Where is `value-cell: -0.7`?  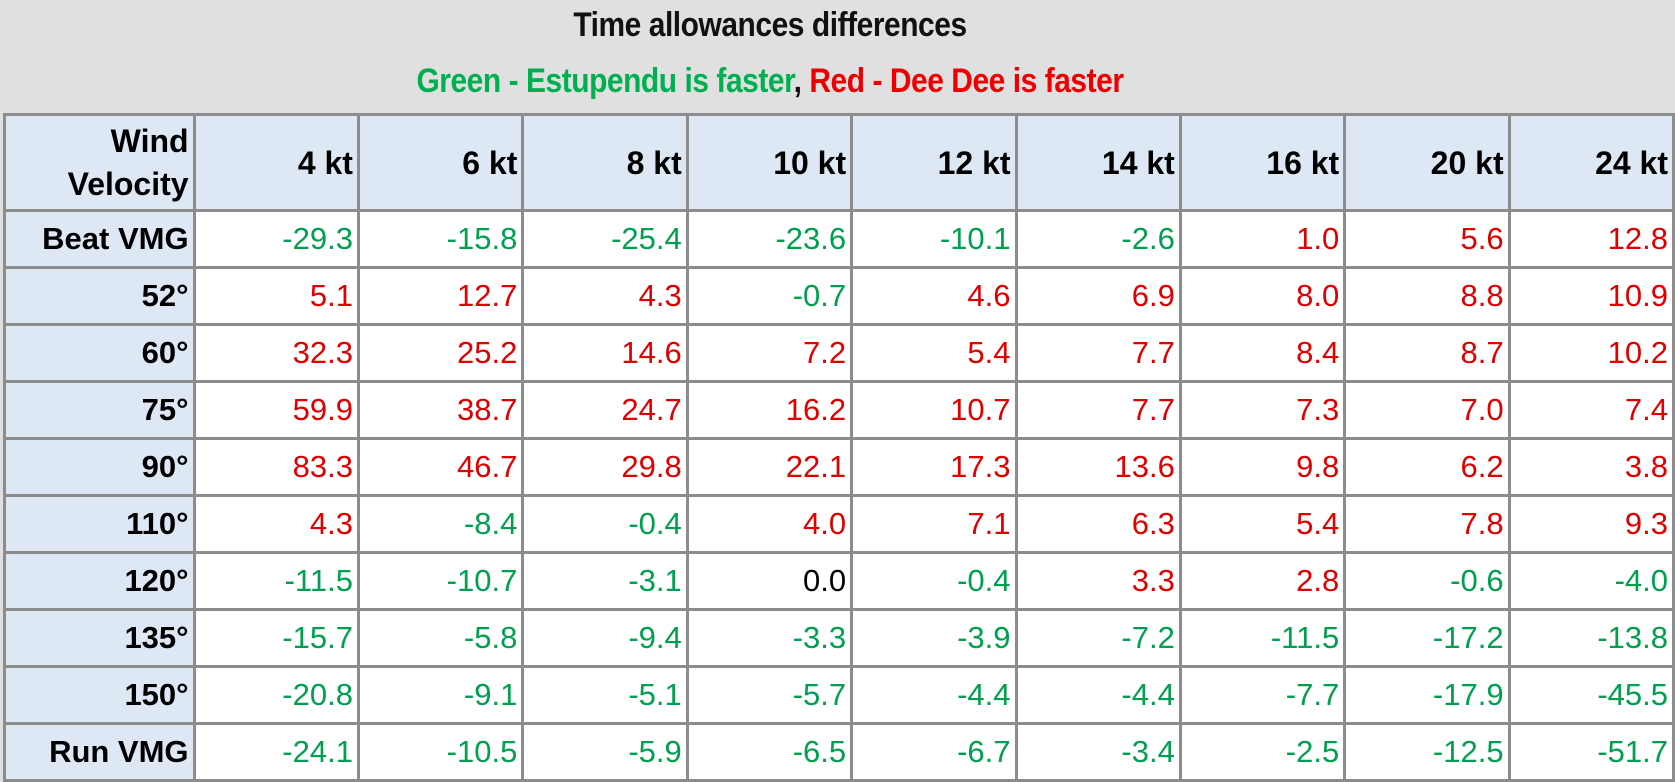 value-cell: -0.7 is located at coordinates (769, 296).